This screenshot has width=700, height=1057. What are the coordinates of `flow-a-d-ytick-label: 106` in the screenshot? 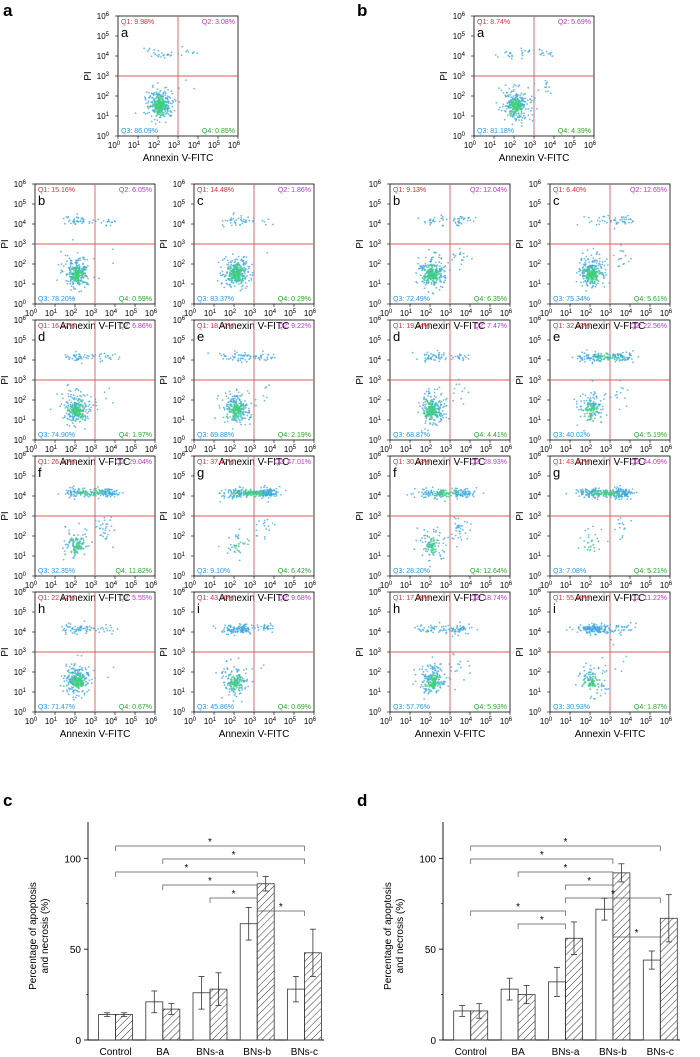 It's located at (20, 320).